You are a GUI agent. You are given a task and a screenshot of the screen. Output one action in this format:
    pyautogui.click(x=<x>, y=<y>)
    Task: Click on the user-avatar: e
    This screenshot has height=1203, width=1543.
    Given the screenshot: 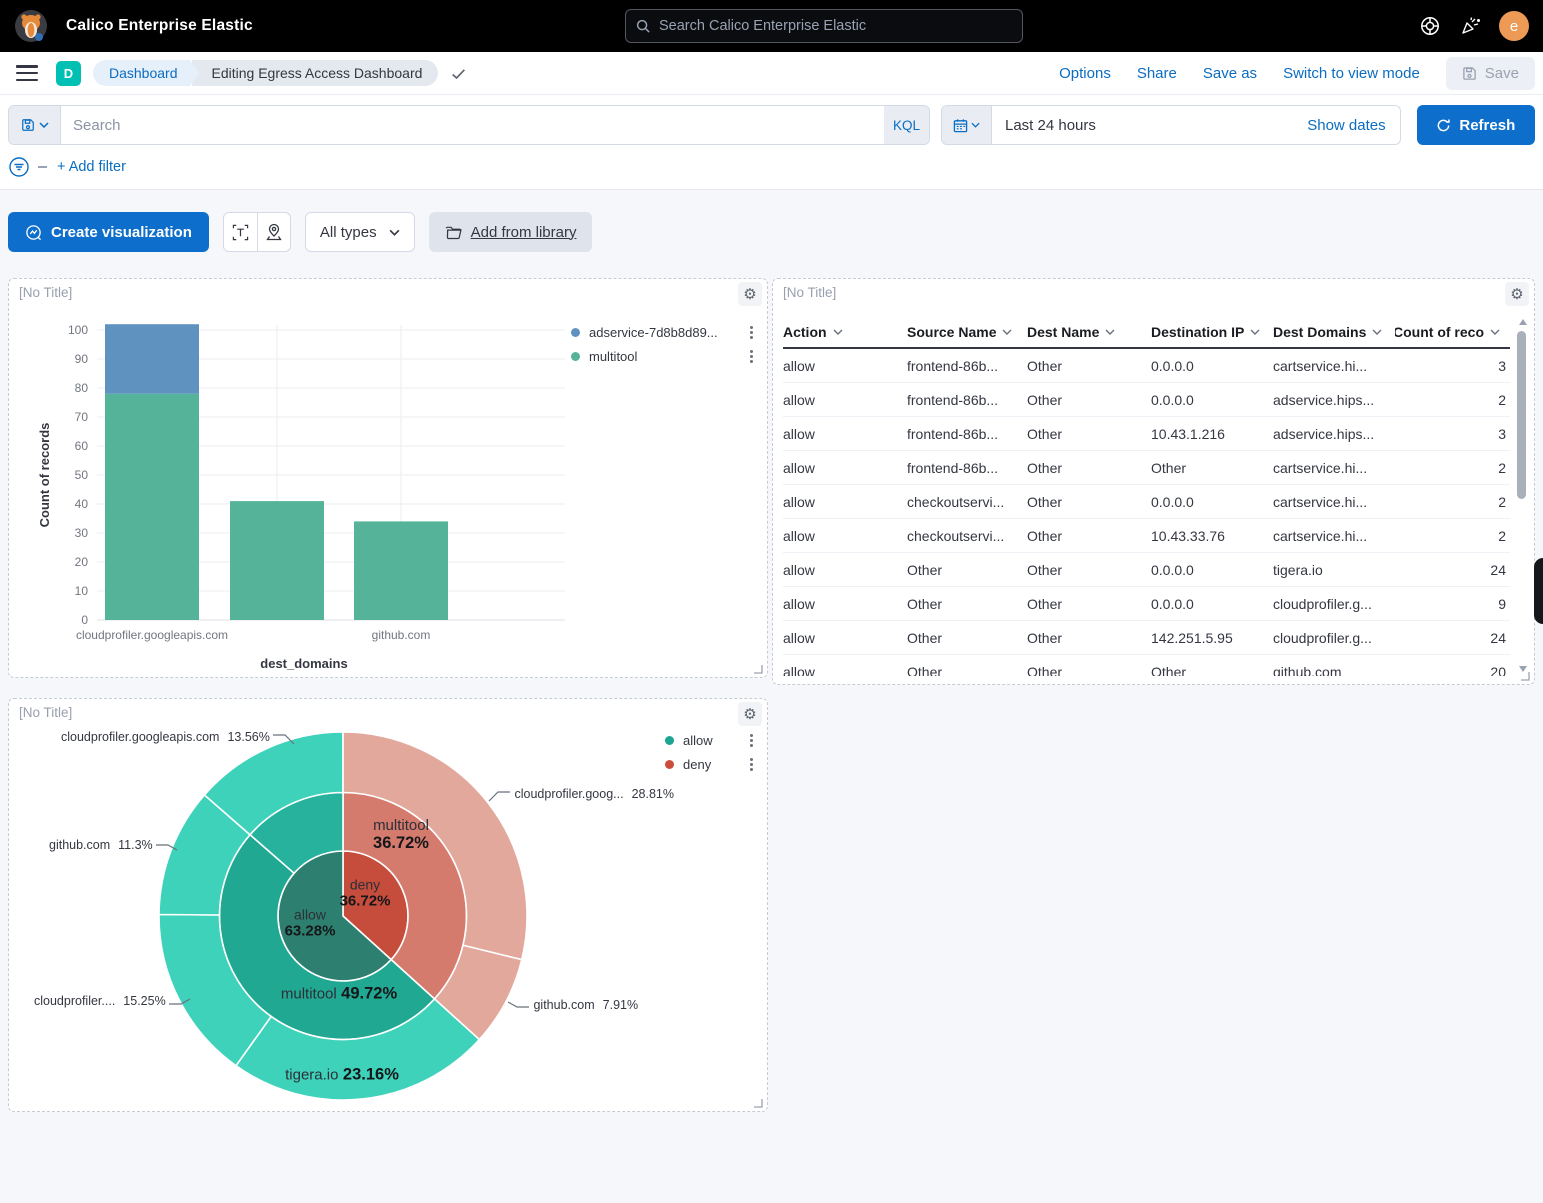 What is the action you would take?
    pyautogui.click(x=1514, y=26)
    